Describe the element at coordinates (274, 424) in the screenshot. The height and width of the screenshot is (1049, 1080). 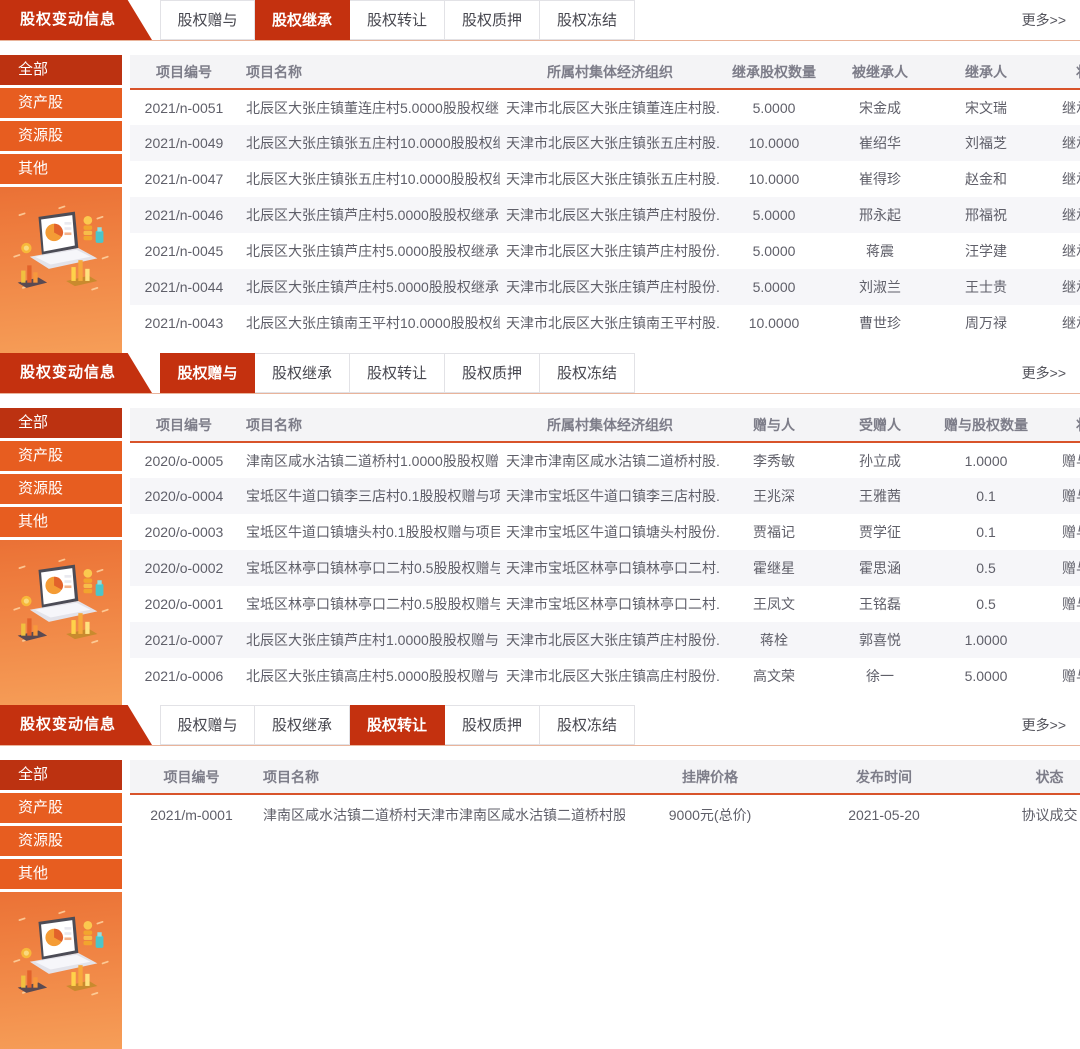
I see `column-header: 项目名称` at that location.